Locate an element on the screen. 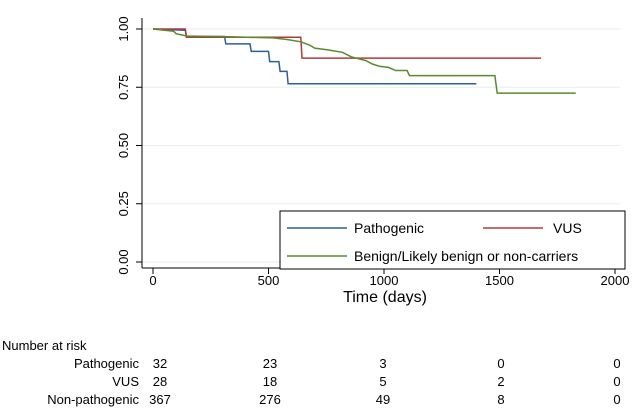  risk-cell-0-2: 3 is located at coordinates (382, 363).